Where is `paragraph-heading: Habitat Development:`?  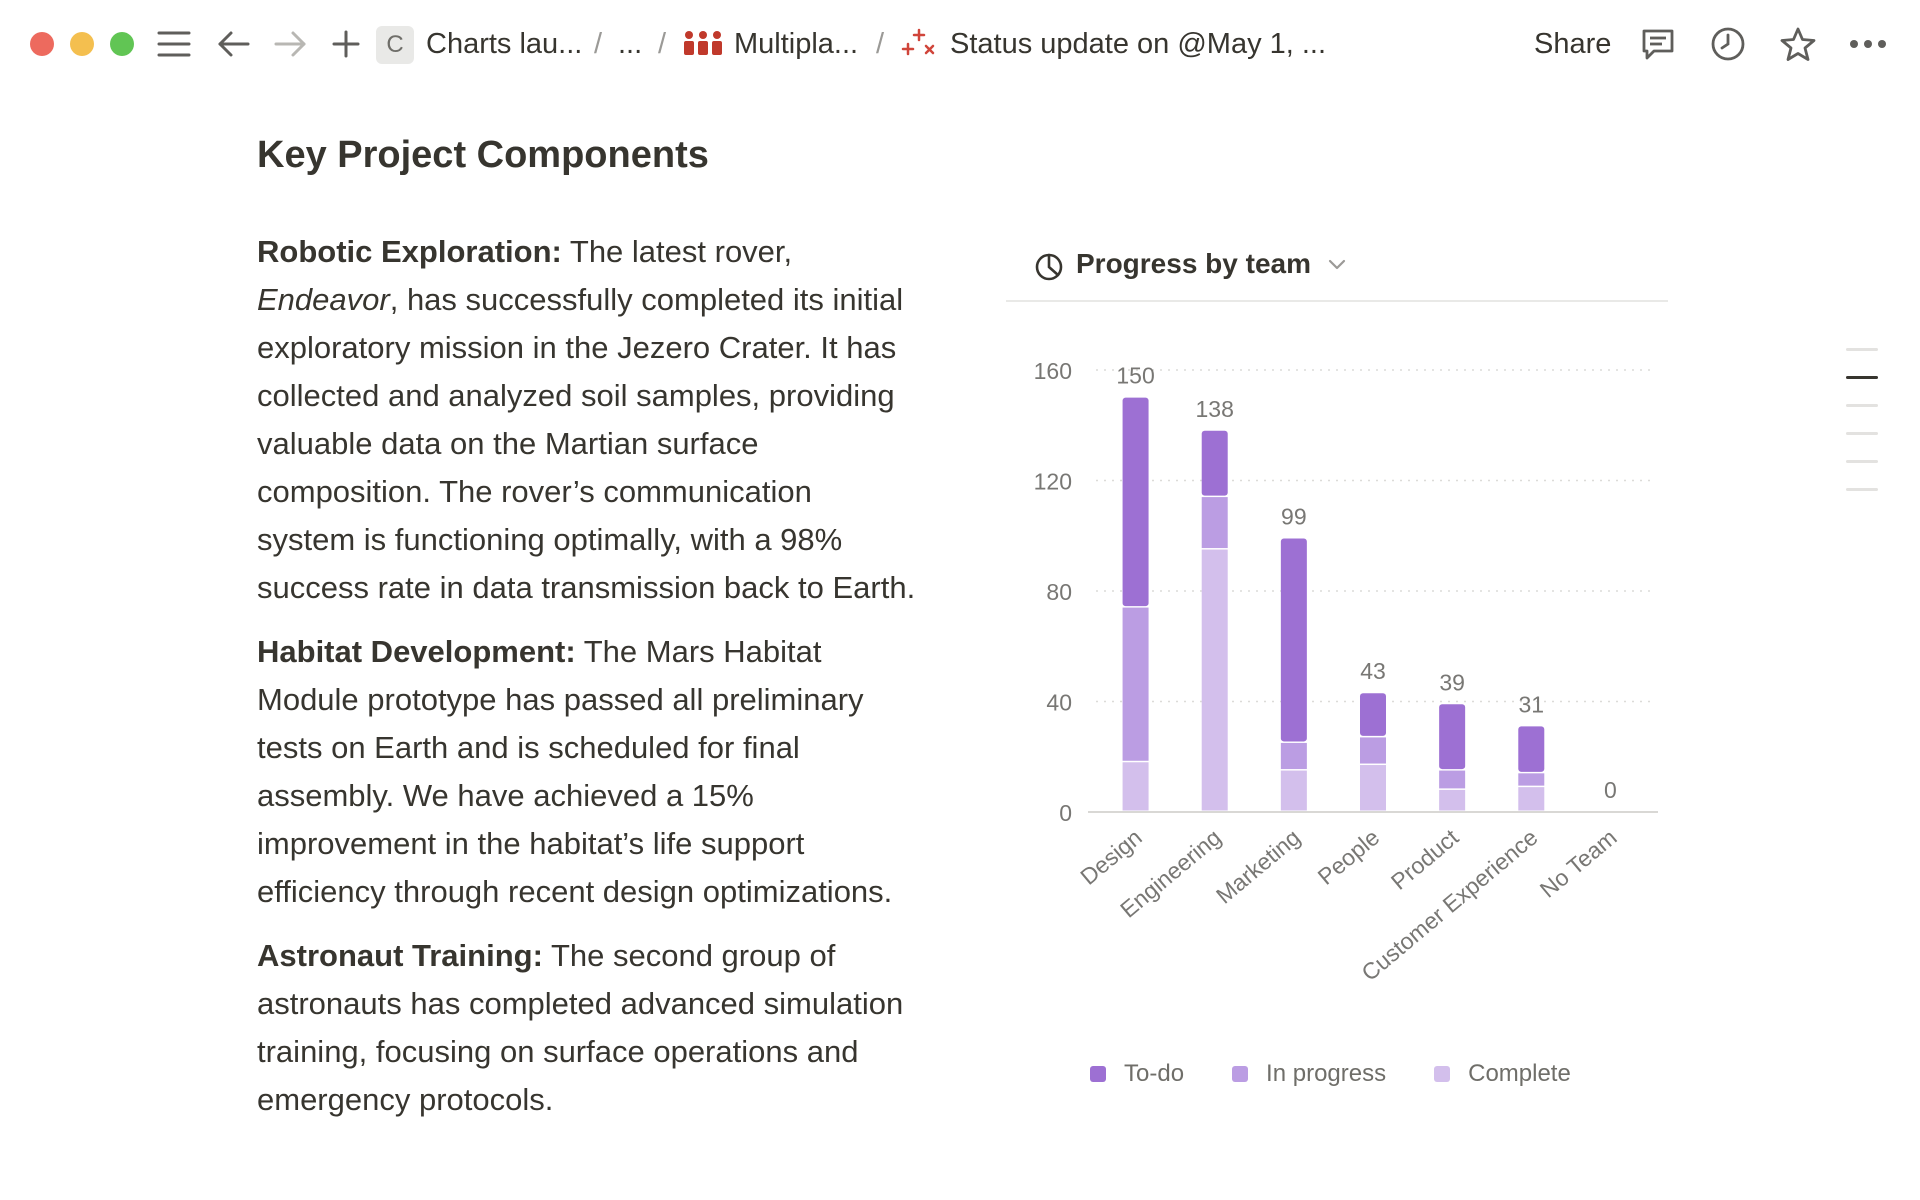 paragraph-heading: Habitat Development: is located at coordinates (416, 651).